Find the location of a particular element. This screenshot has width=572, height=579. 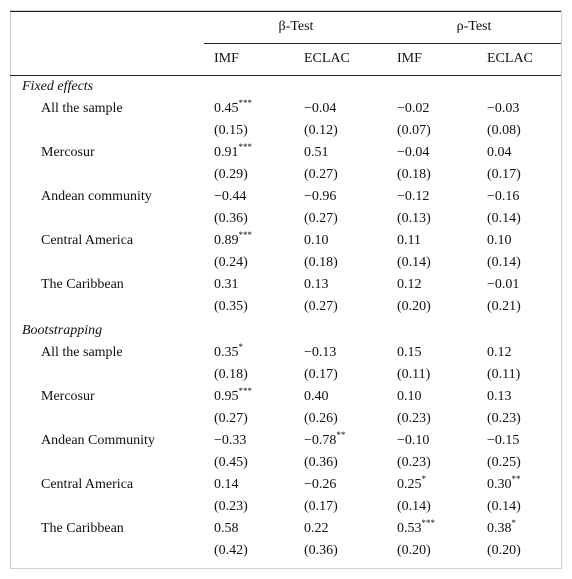

estimate: 0.38 is located at coordinates (499, 528).